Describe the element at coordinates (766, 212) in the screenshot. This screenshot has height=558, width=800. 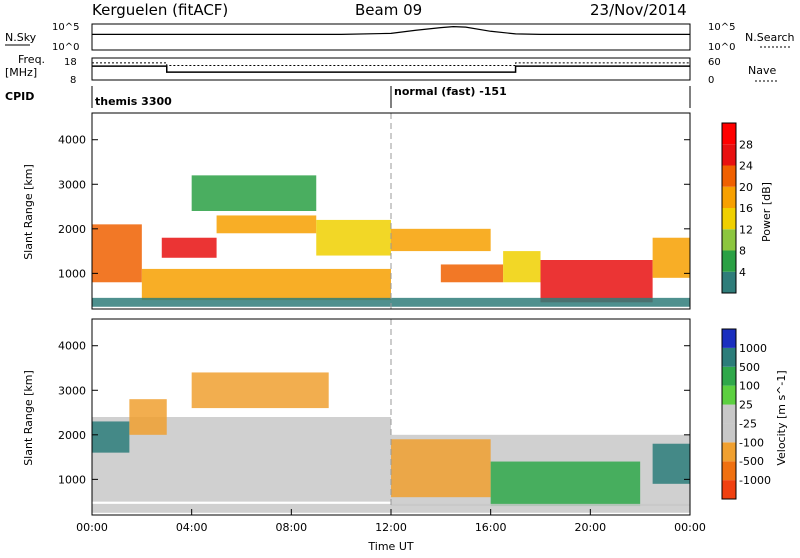
I see `power-colorbar-label: Power [dB]` at that location.